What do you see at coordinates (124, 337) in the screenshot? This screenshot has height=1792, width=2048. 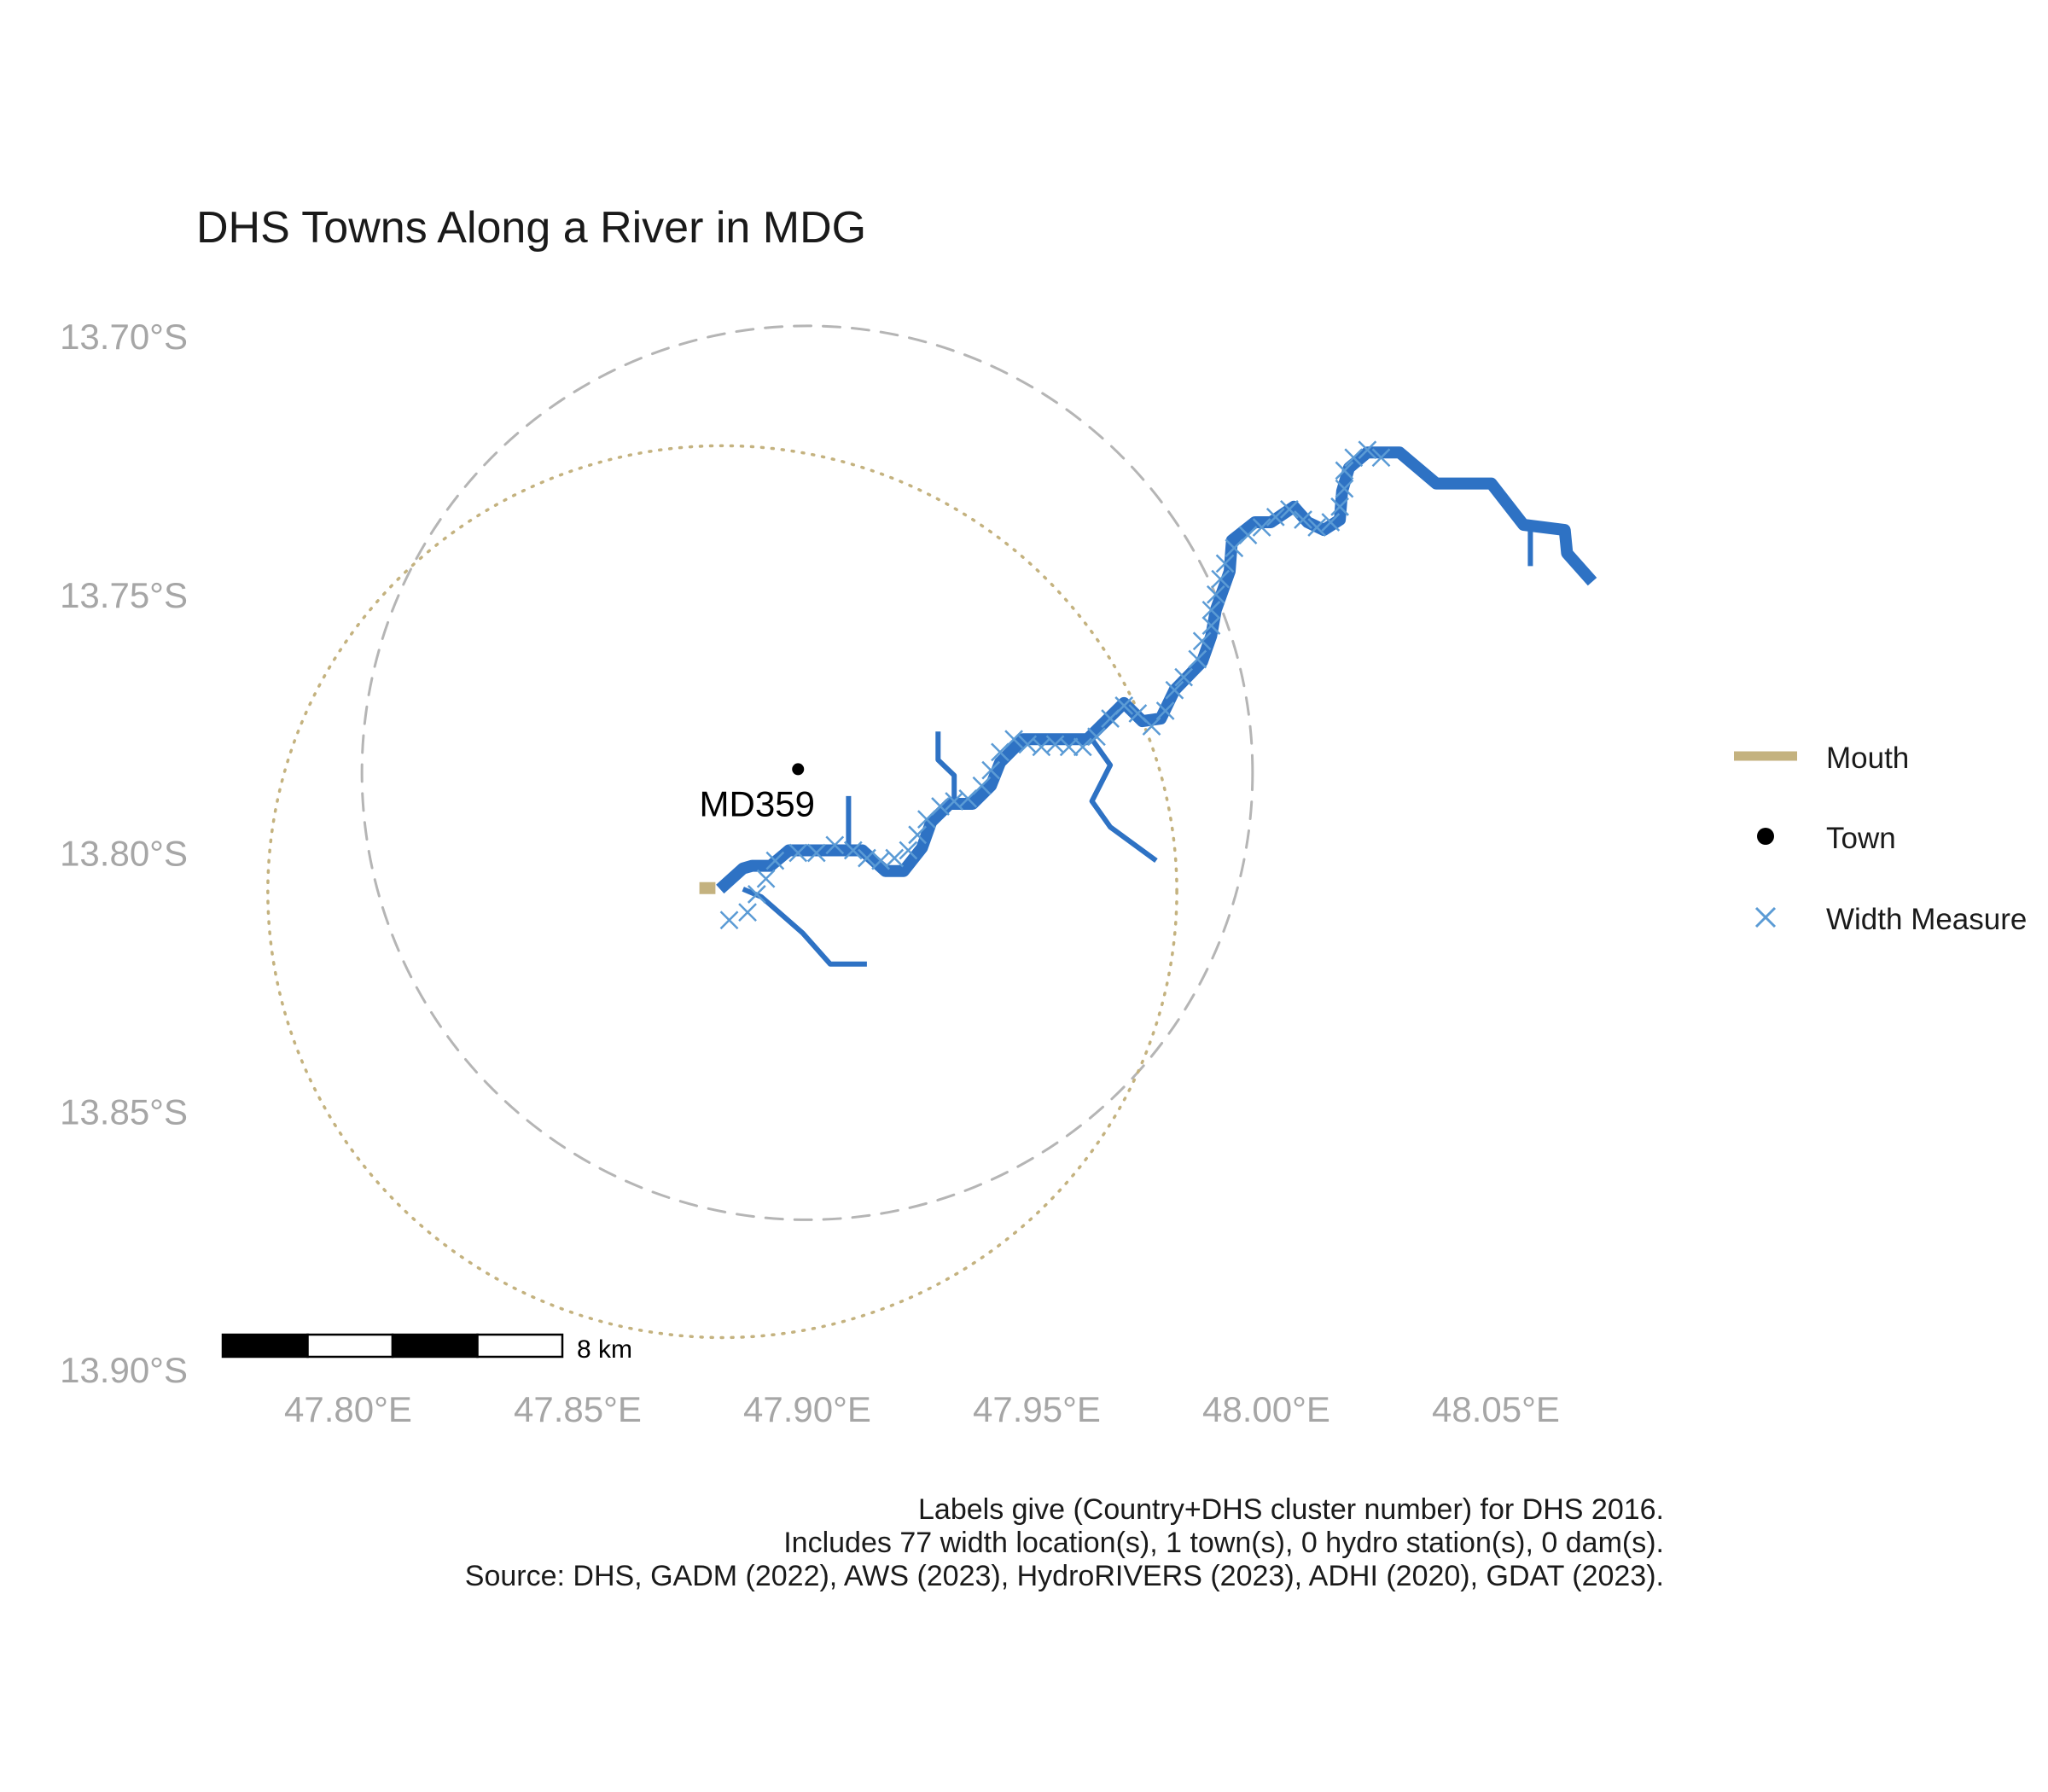 I see `y-tick-label: 13.70°S` at bounding box center [124, 337].